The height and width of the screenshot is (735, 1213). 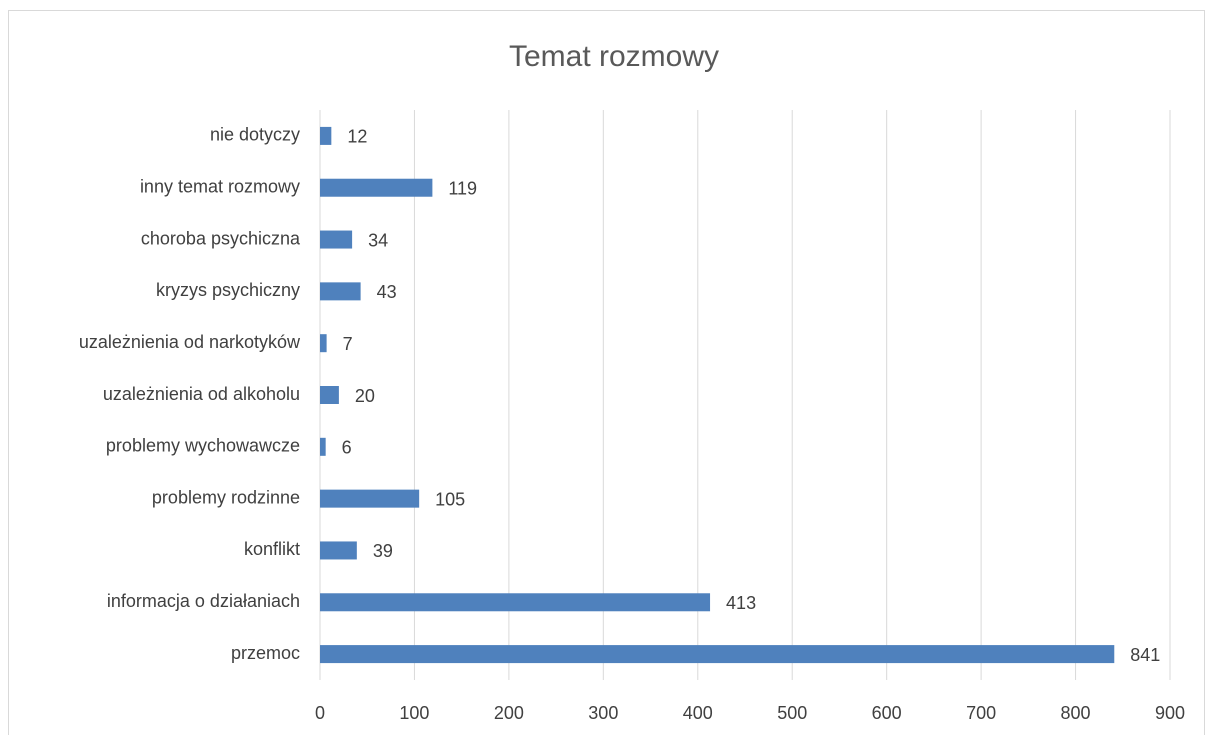 What do you see at coordinates (792, 713) in the screenshot?
I see `x-tick-label: 500` at bounding box center [792, 713].